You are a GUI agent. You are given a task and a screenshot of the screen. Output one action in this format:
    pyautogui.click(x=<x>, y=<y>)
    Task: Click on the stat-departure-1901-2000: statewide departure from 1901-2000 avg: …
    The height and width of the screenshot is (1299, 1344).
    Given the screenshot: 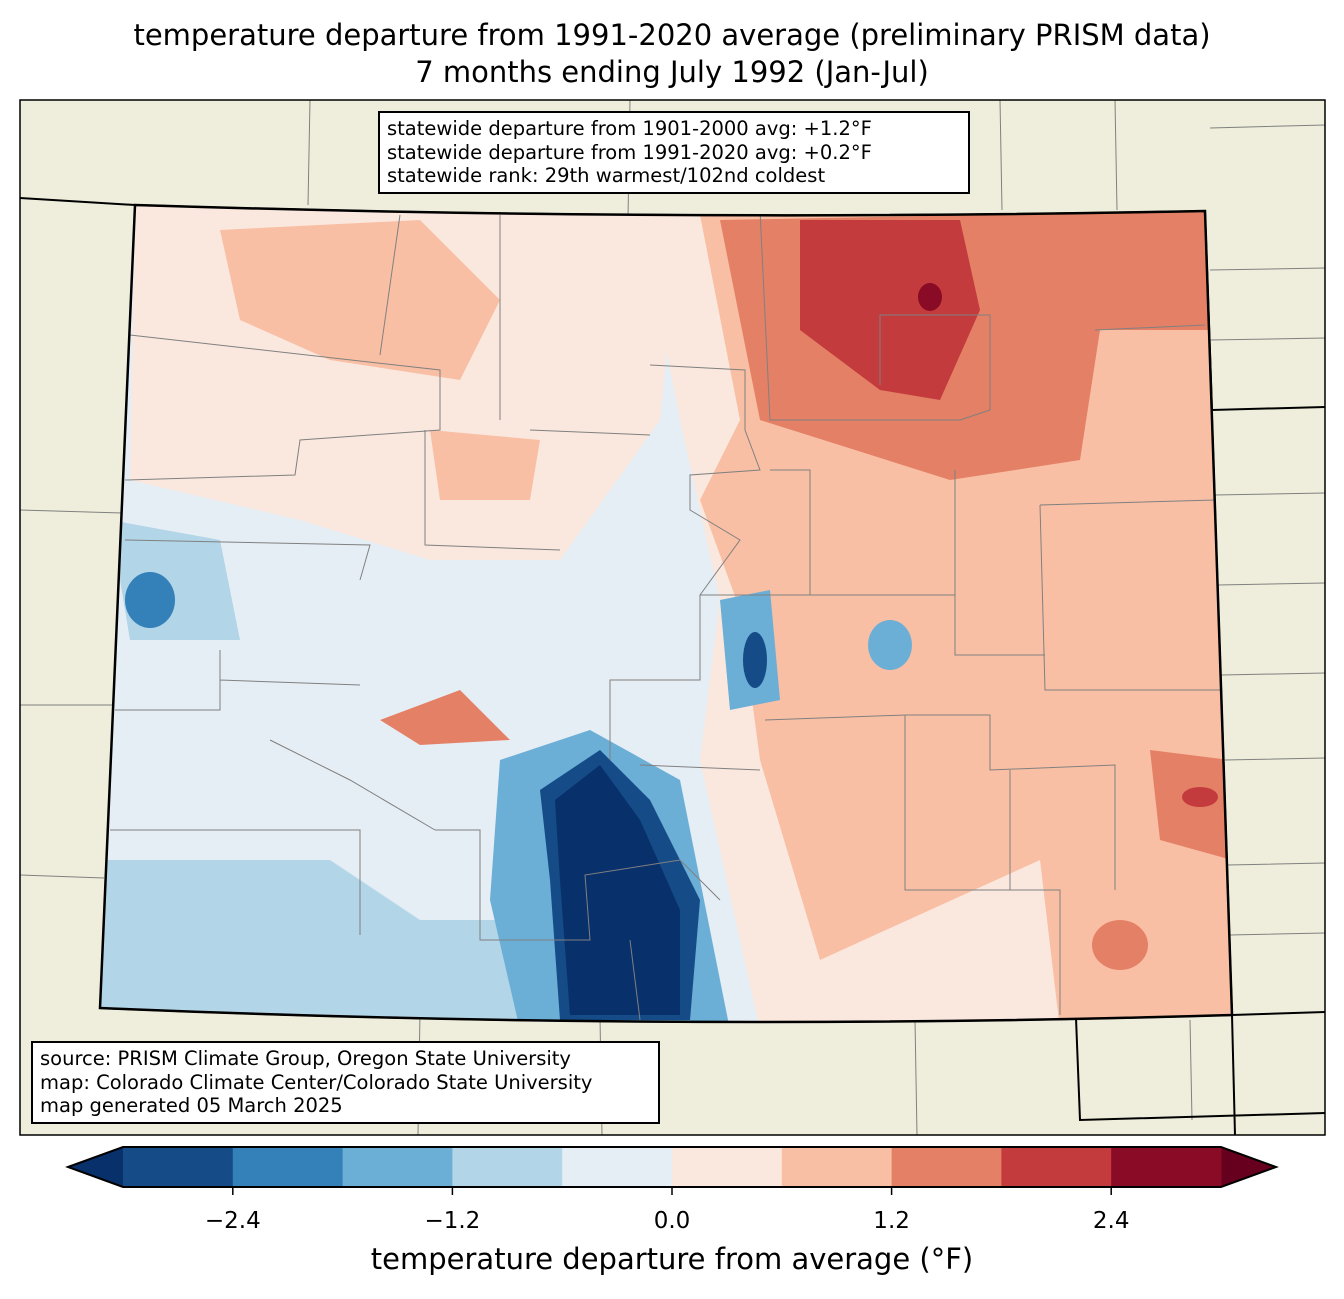 What is the action you would take?
    pyautogui.click(x=629, y=128)
    